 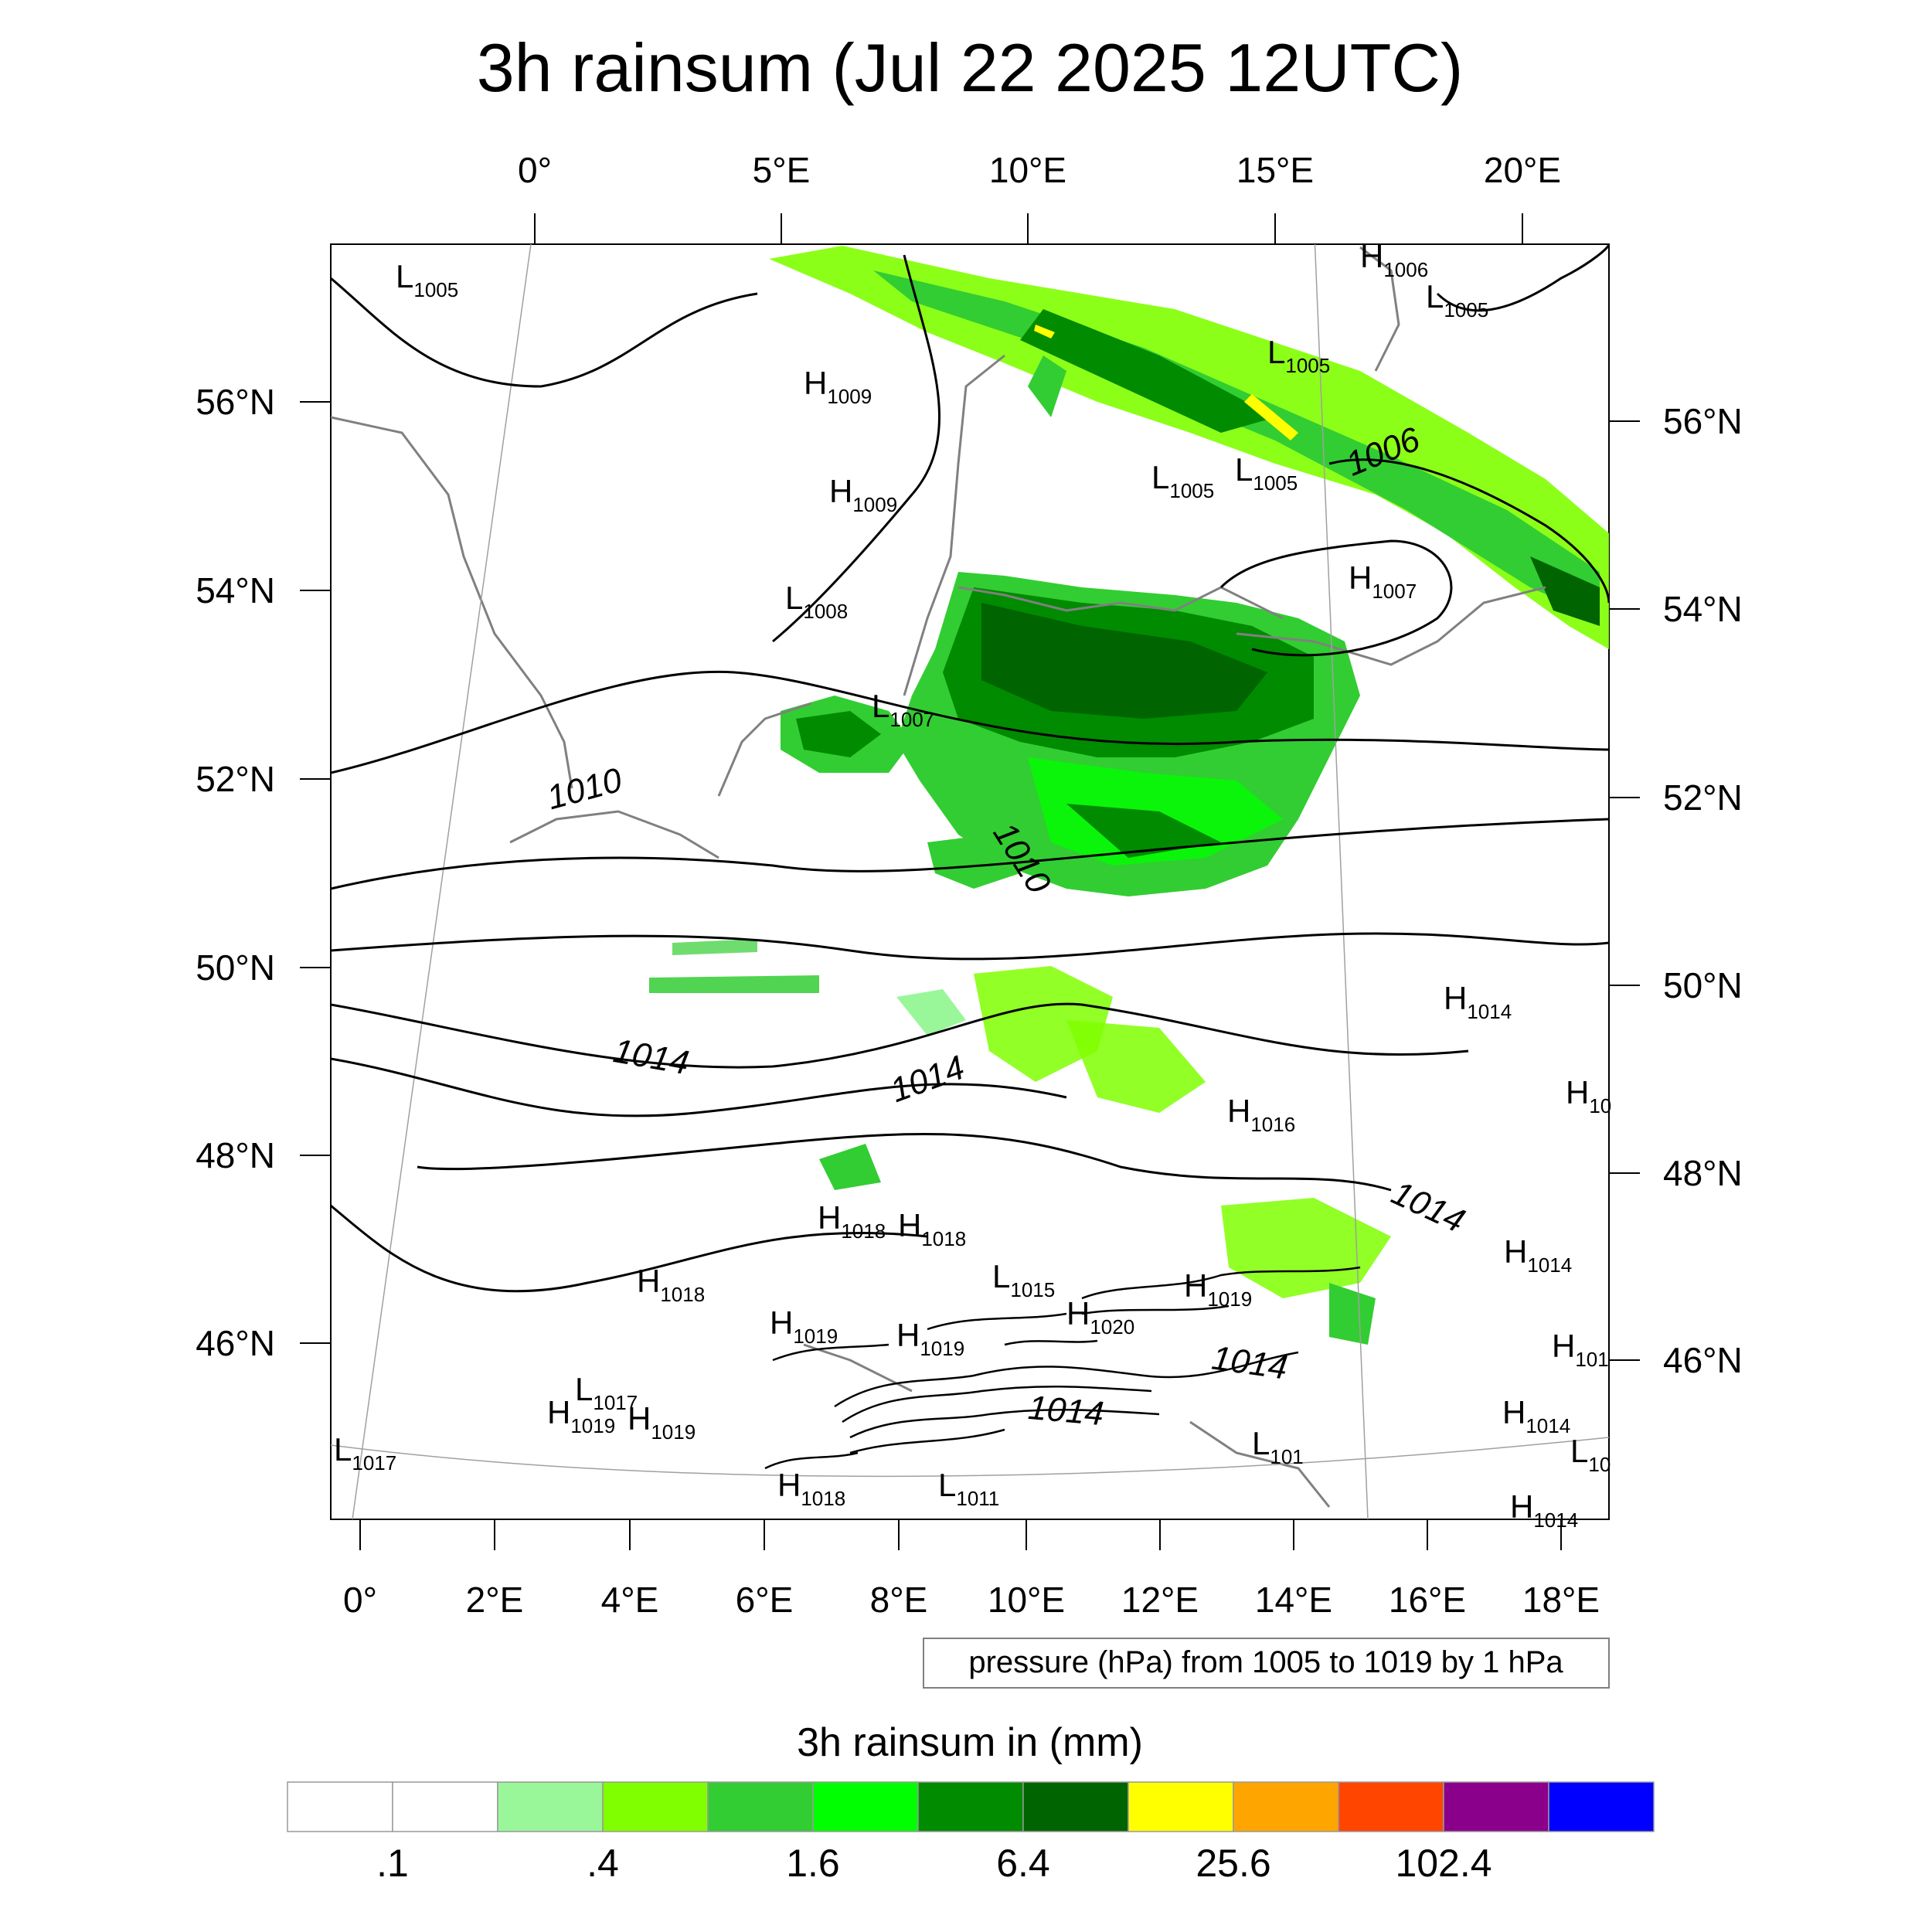 What do you see at coordinates (236, 1343) in the screenshot?
I see `left-axis-label: 46°N` at bounding box center [236, 1343].